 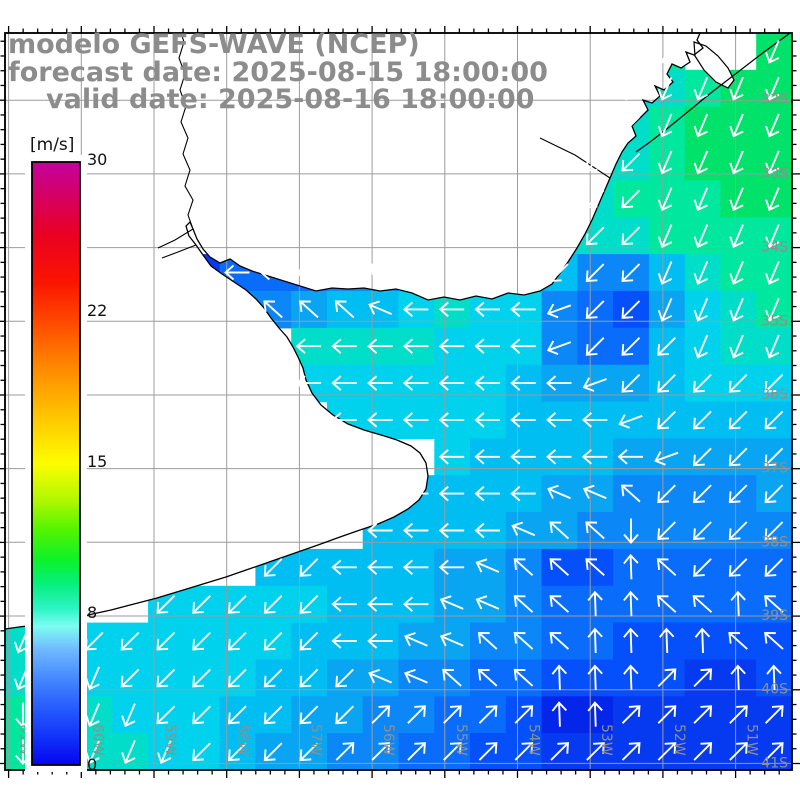 What do you see at coordinates (52, 145) in the screenshot?
I see `colorbar-unit-label: [m/s]` at bounding box center [52, 145].